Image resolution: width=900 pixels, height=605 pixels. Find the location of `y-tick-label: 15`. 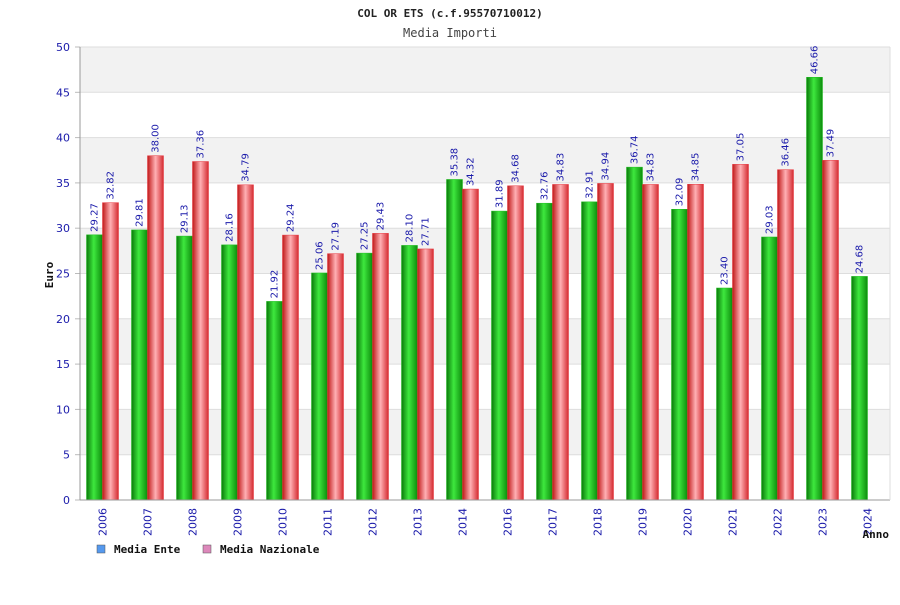

y-tick-label: 15 is located at coordinates (63, 364).